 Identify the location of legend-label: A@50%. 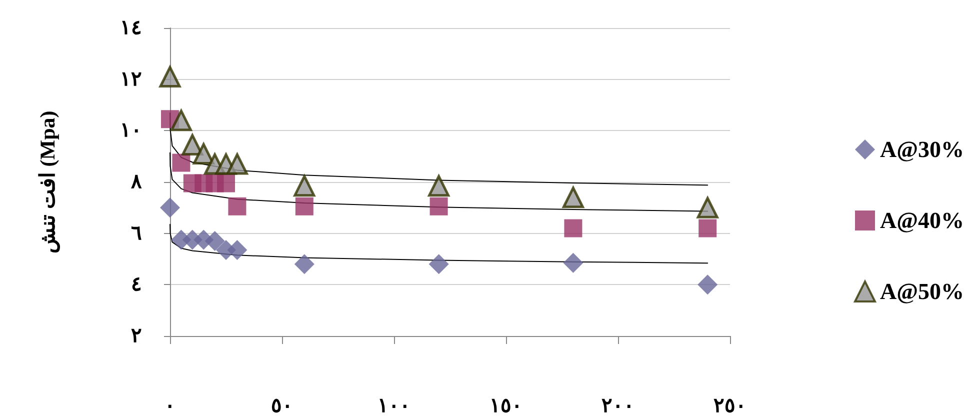
(922, 291).